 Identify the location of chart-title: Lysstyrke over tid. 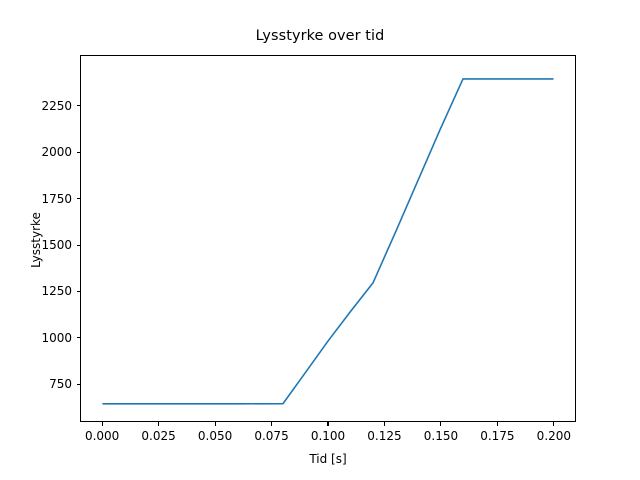
(320, 36).